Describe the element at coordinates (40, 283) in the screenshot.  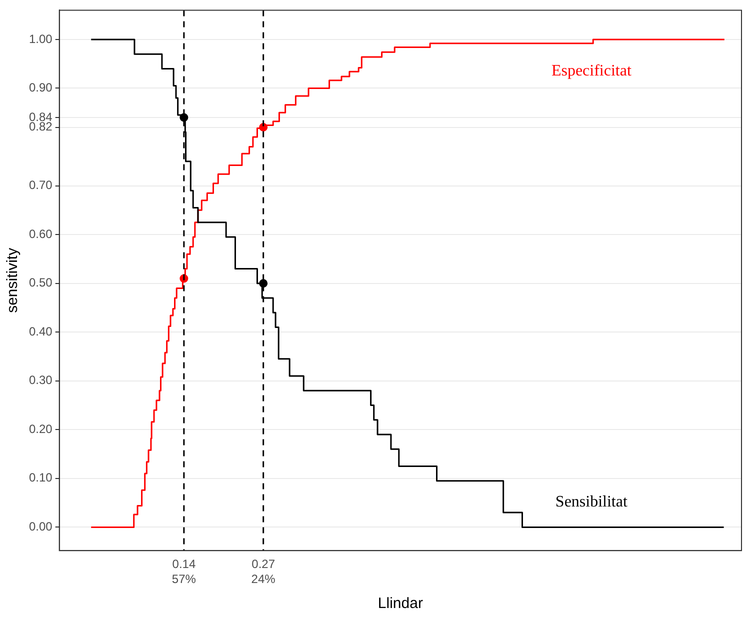
I see `y-tick-label: 0.50` at that location.